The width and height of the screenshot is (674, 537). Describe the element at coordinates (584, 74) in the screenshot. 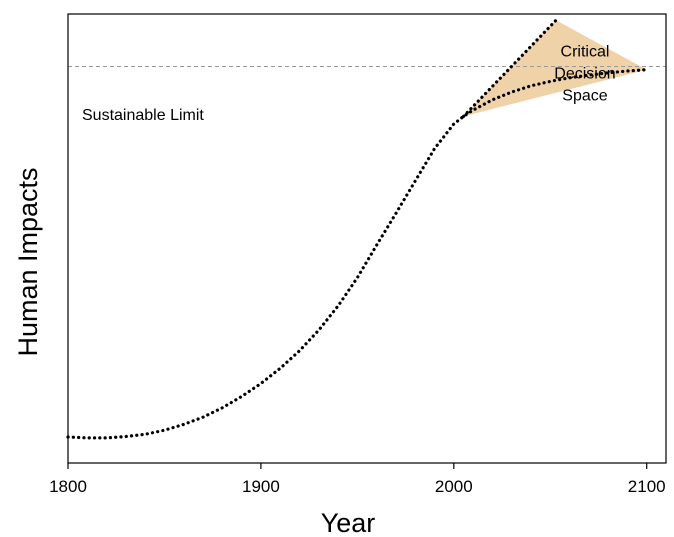

I see `critical-decision-space-label-line-2: Decision` at that location.